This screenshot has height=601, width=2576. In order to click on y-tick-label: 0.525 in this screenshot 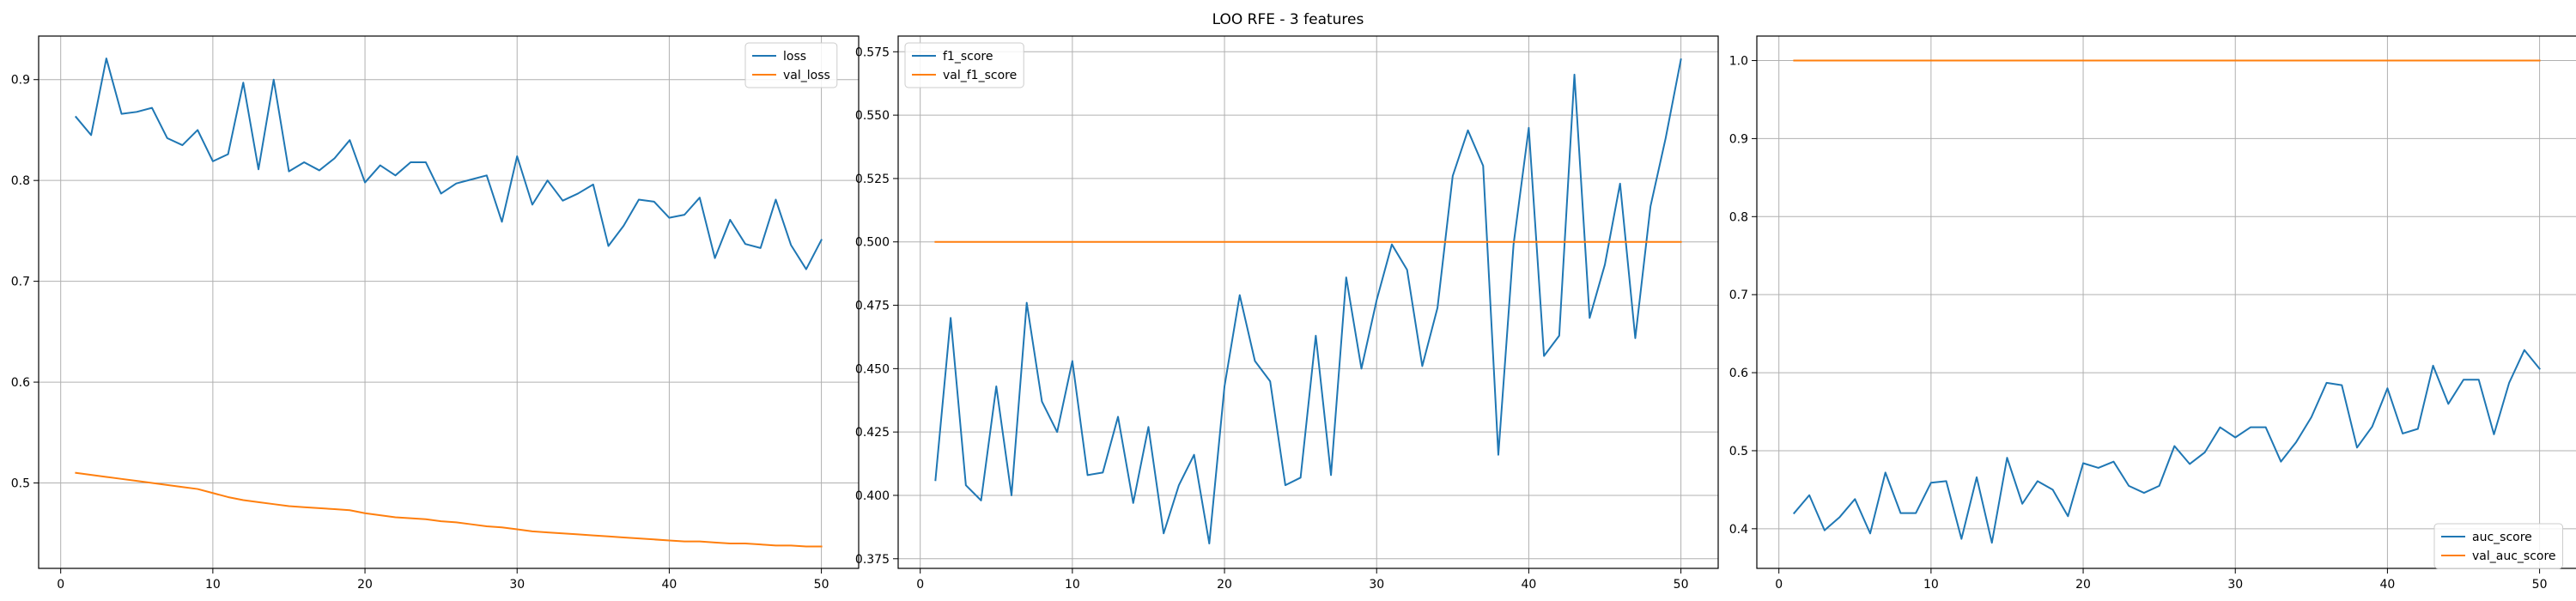, I will do `click(872, 179)`.